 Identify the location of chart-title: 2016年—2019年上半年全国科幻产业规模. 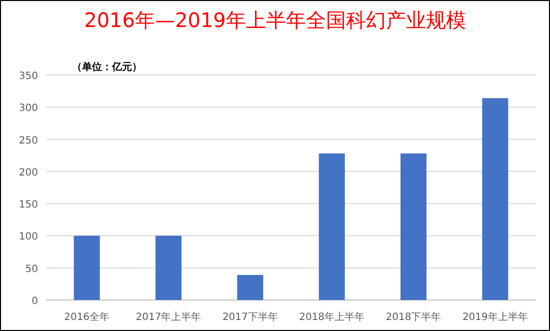
(275, 20).